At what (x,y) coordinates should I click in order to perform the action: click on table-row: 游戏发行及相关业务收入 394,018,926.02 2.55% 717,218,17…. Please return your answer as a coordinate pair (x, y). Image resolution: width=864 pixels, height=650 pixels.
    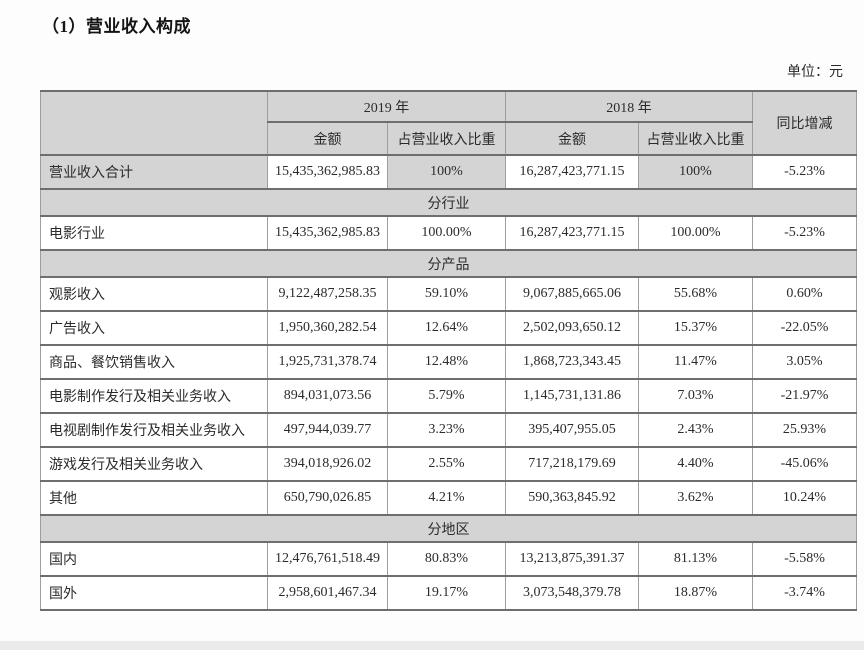
    Looking at the image, I should click on (448, 464).